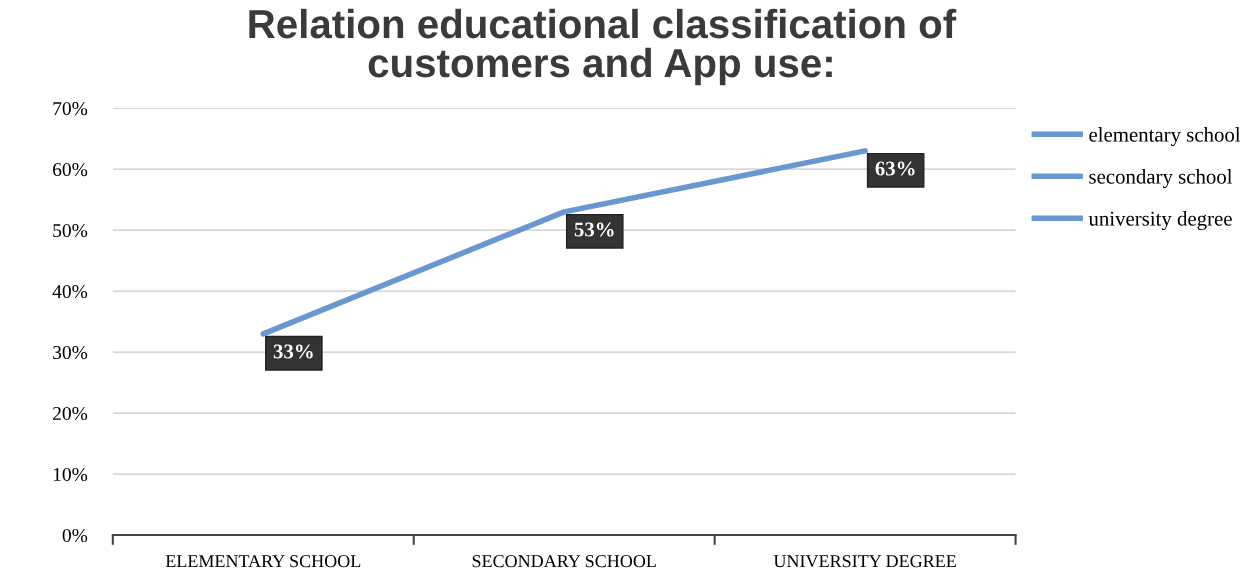  I want to click on x-tick-label: UNIVERSITY DEGREE, so click(864, 561).